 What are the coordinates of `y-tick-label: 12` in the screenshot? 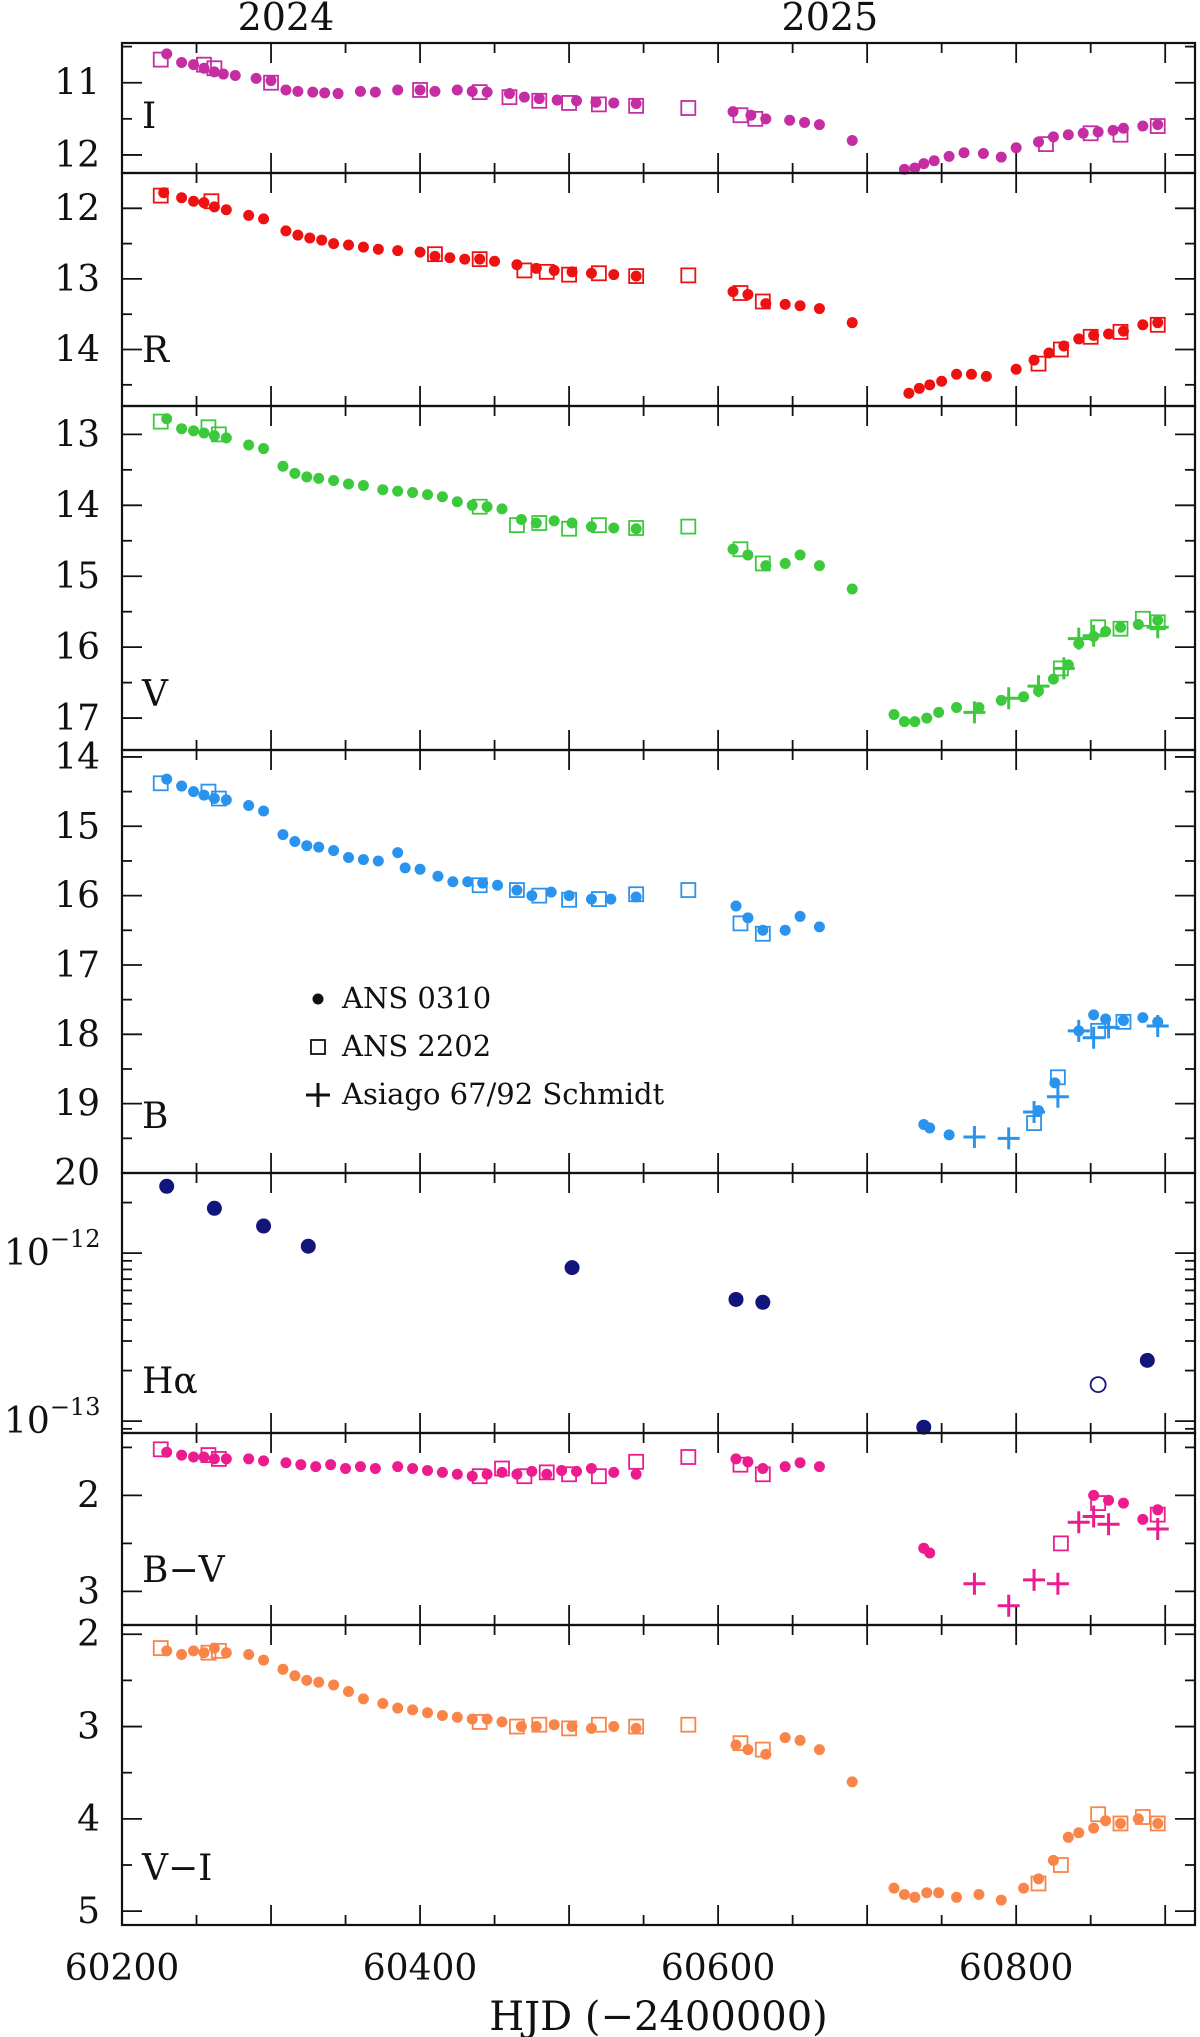 It's located at (77, 155).